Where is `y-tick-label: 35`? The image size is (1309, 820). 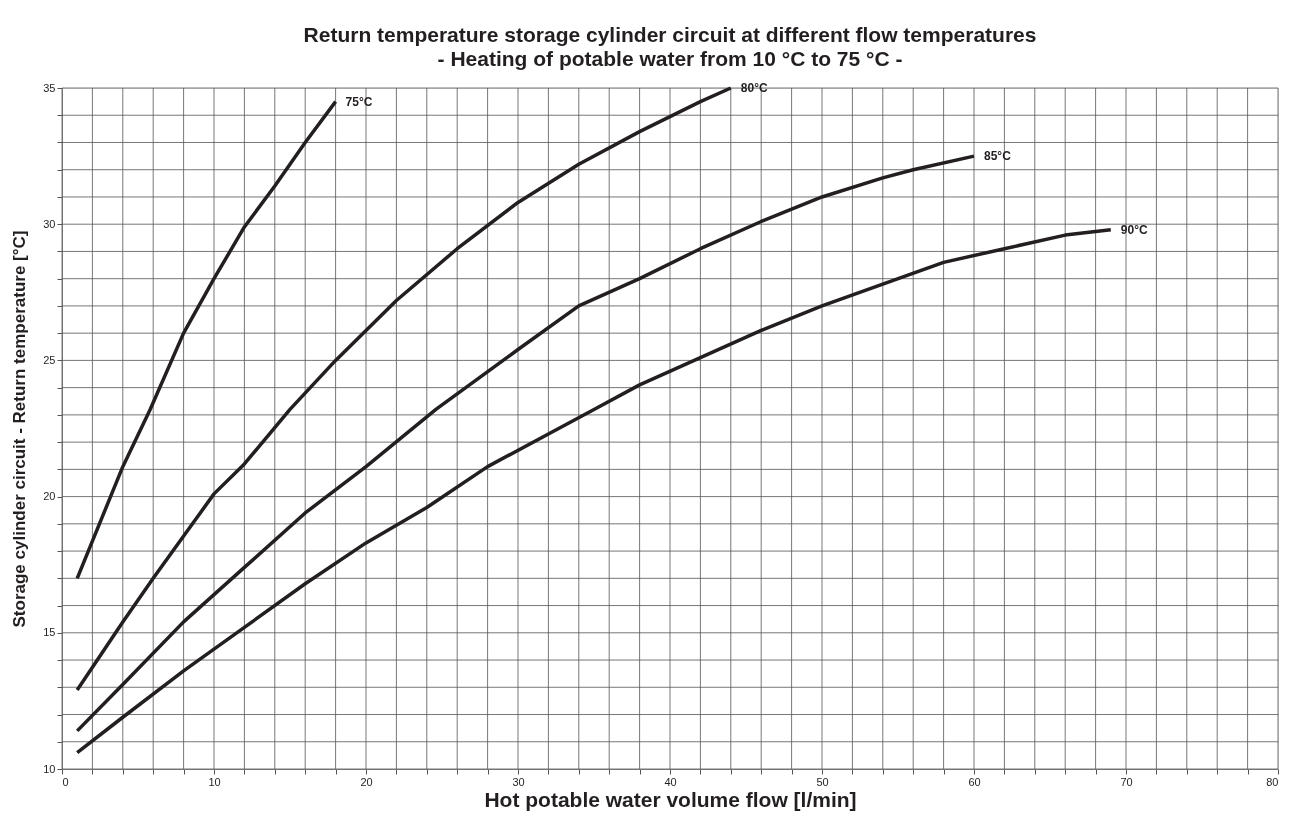
y-tick-label: 35 is located at coordinates (49, 87).